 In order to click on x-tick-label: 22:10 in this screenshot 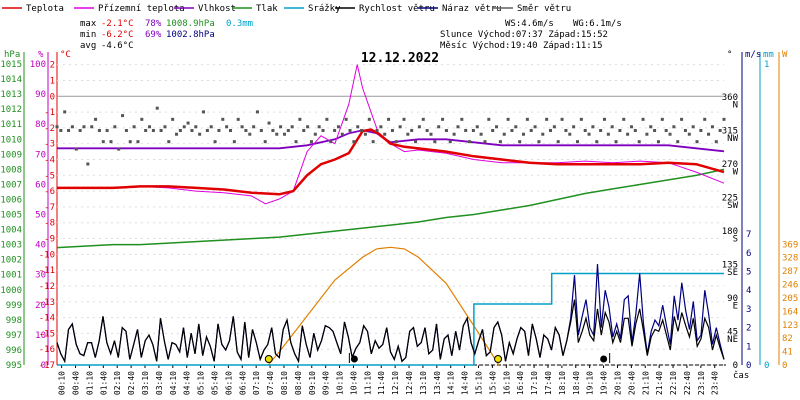, I will do `click(673, 383)`.